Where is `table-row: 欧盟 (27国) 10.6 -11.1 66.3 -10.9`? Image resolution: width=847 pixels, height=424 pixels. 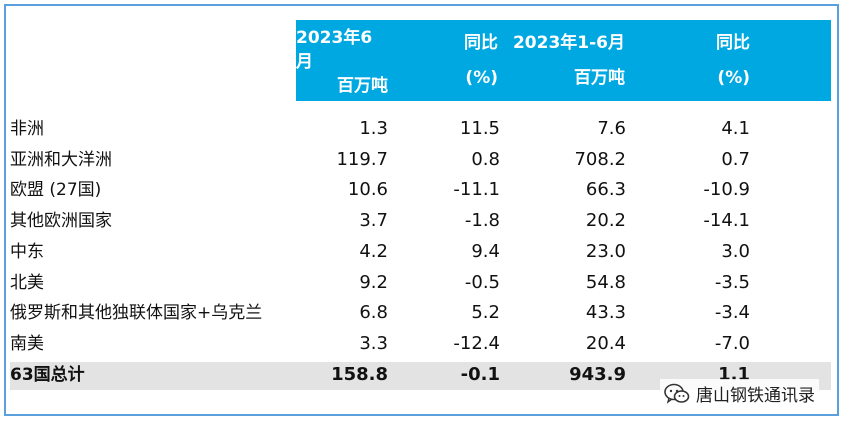
table-row: 欧盟 (27国) 10.6 -11.1 66.3 -10.9 is located at coordinates (420, 190).